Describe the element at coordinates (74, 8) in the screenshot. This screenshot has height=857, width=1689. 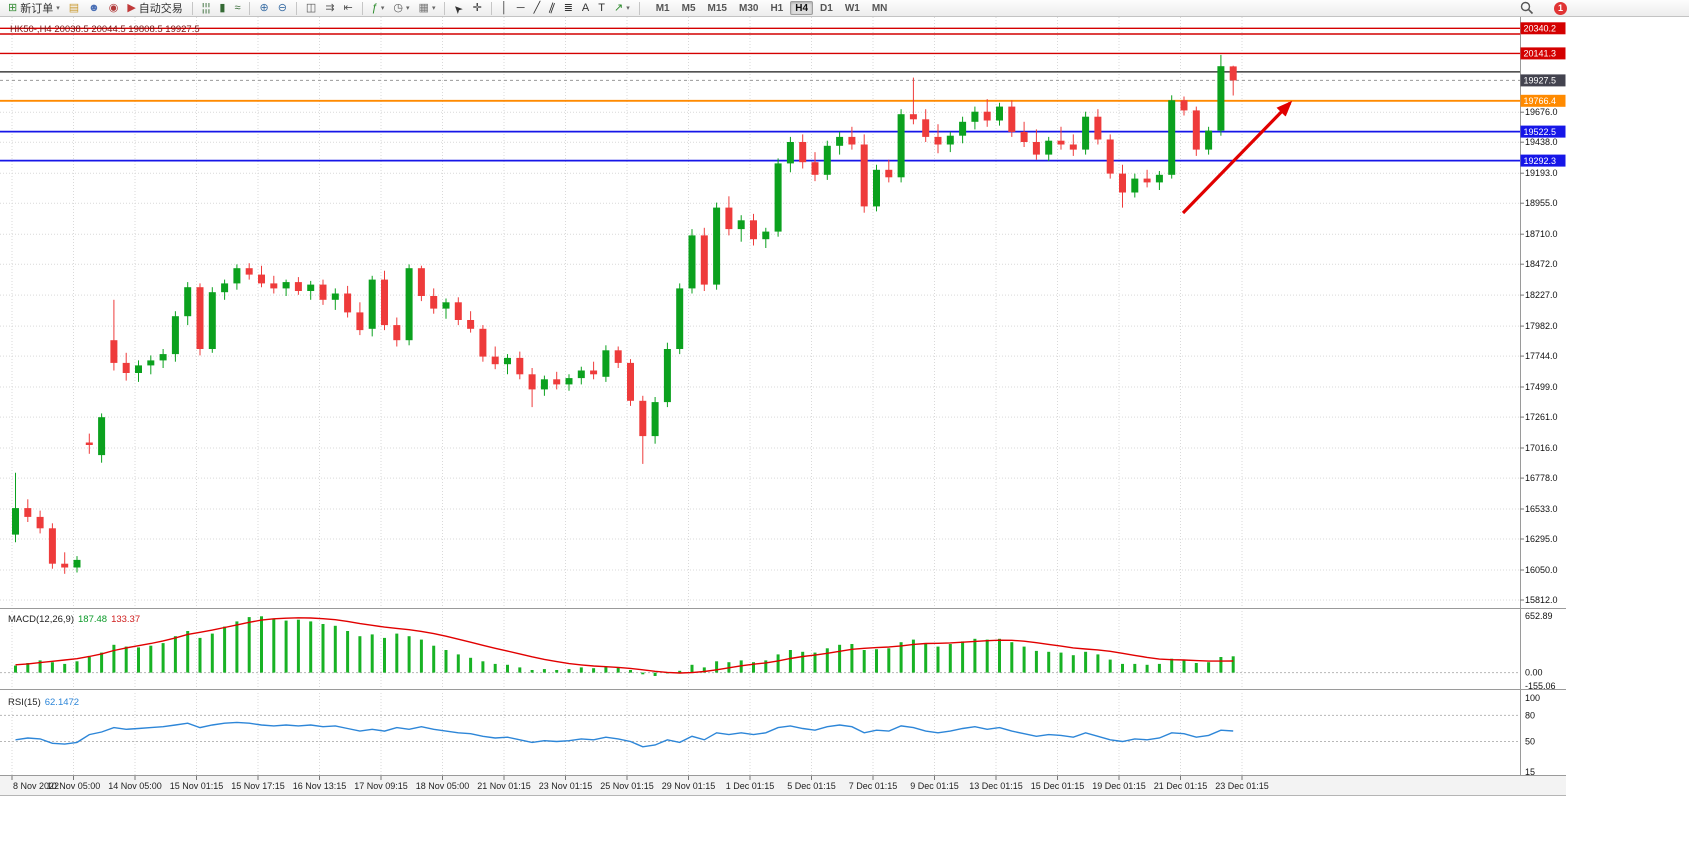
I see `market-watch-icon: ▤` at that location.